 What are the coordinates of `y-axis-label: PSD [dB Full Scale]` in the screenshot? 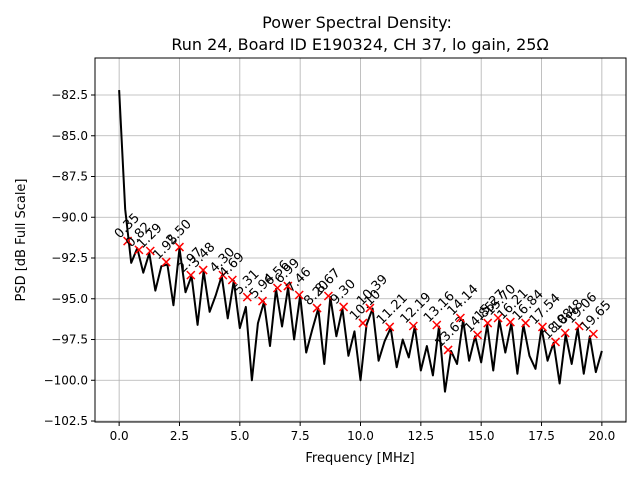 It's located at (21, 239).